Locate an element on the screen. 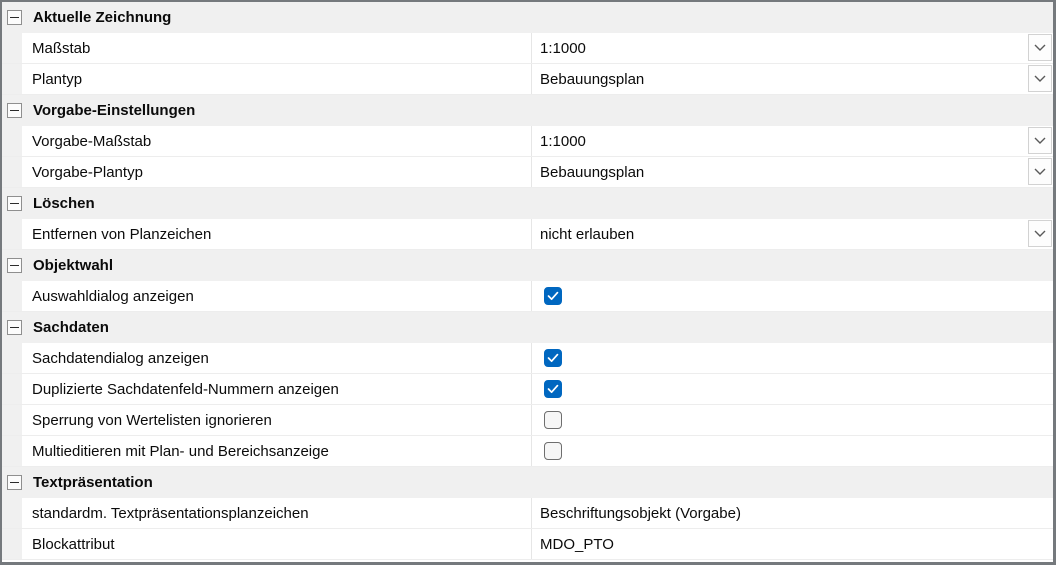 The width and height of the screenshot is (1056, 565). property-row-entfernen-von-planzeichen: Entfernen von Planzeichen nicht erlauben is located at coordinates (527, 234).